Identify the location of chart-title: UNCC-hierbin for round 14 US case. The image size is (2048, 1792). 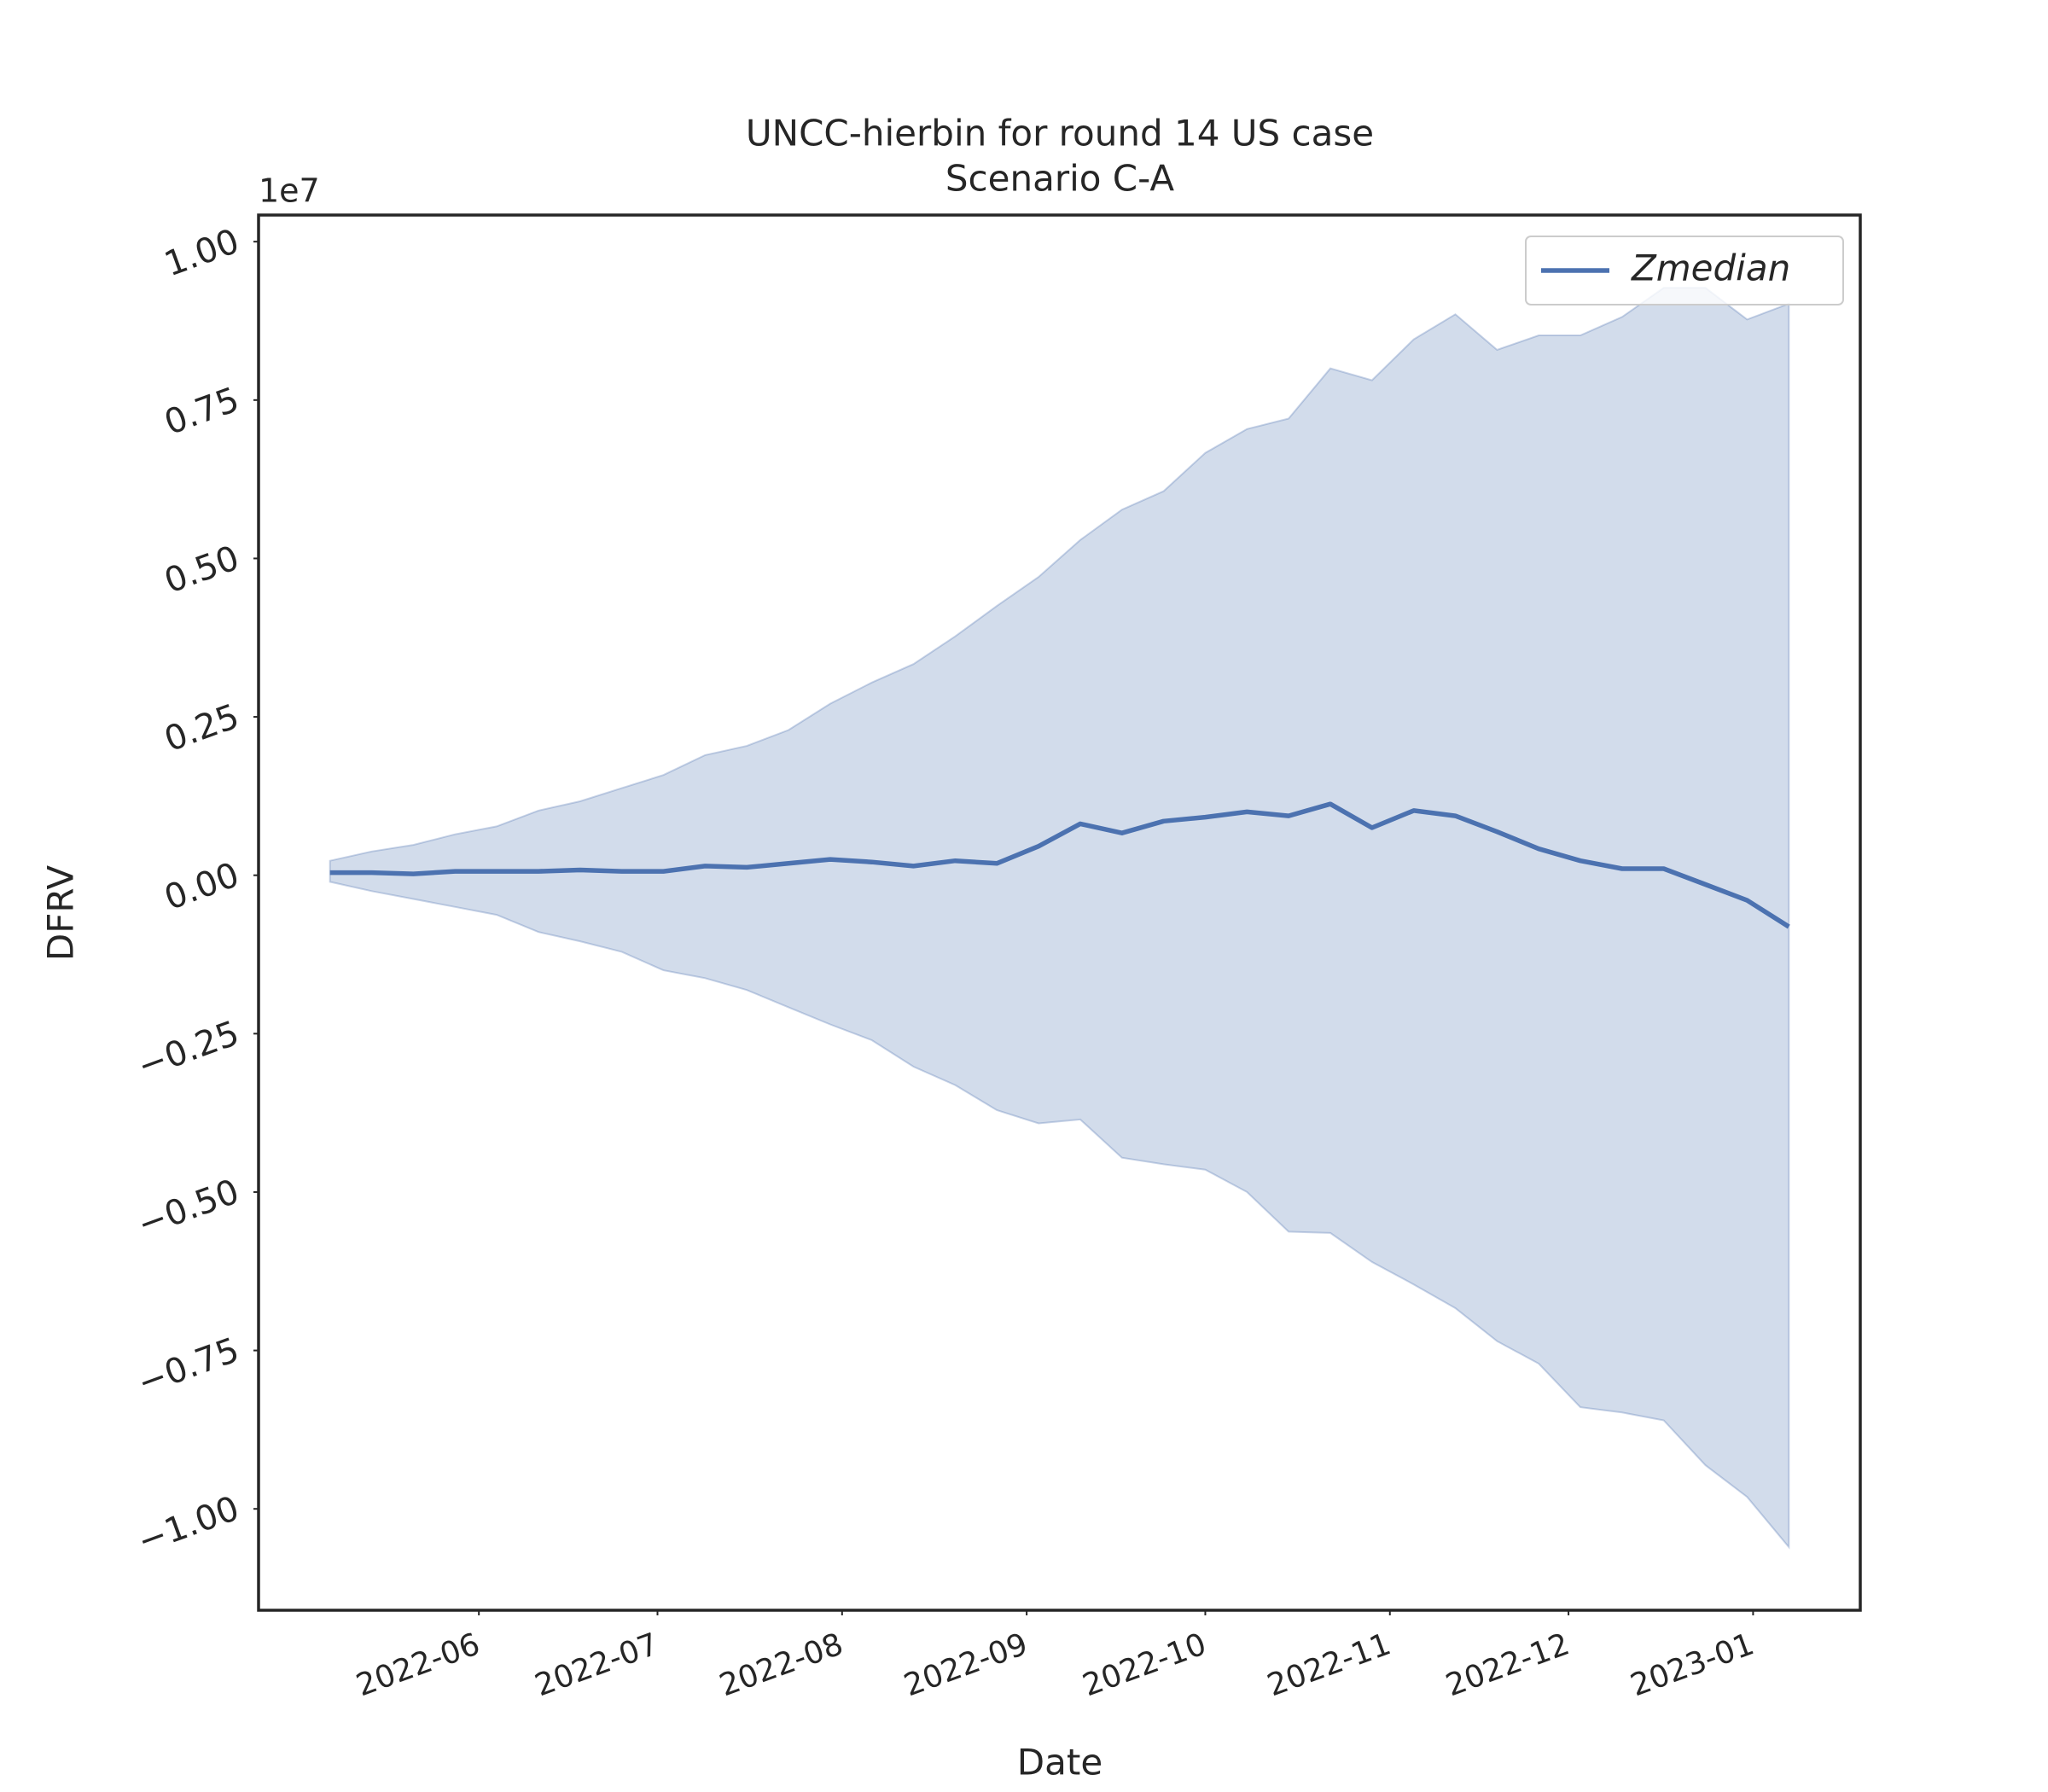
(1060, 133).